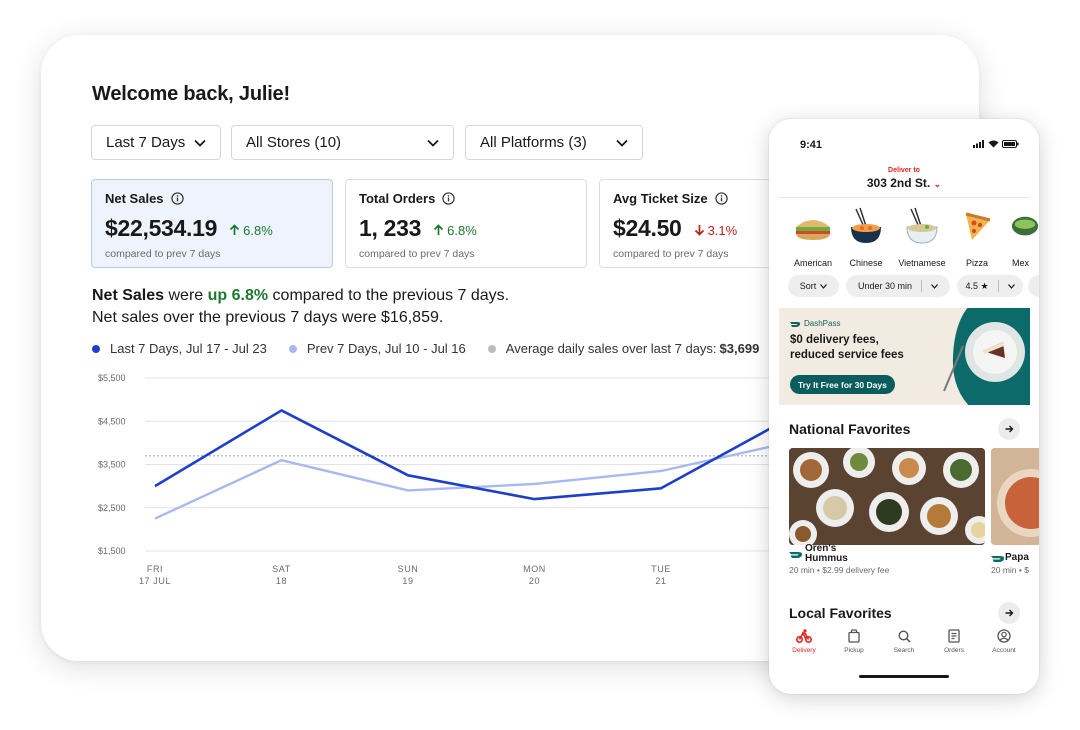  I want to click on legend-item-last-7: Last 7 Days, Jul 17 - Jul 23, so click(179, 348).